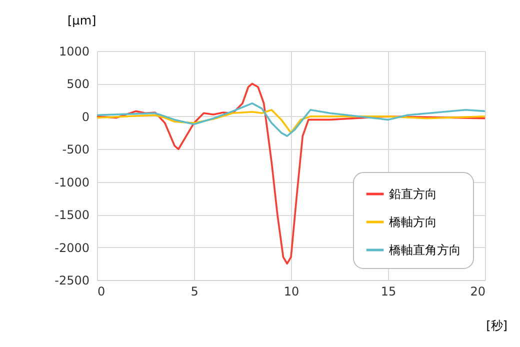  What do you see at coordinates (425, 250) in the screenshot?
I see `legend-label: 橋軸直角方向` at bounding box center [425, 250].